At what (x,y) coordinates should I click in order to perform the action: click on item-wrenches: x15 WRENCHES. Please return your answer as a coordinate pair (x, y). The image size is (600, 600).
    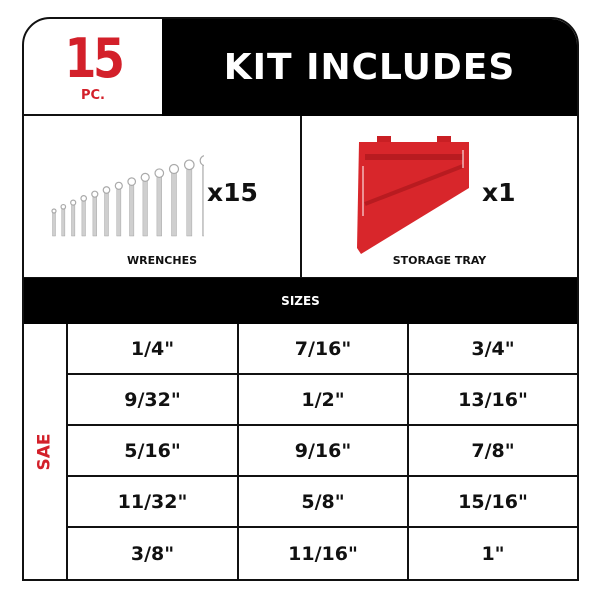
    Looking at the image, I should click on (163, 197).